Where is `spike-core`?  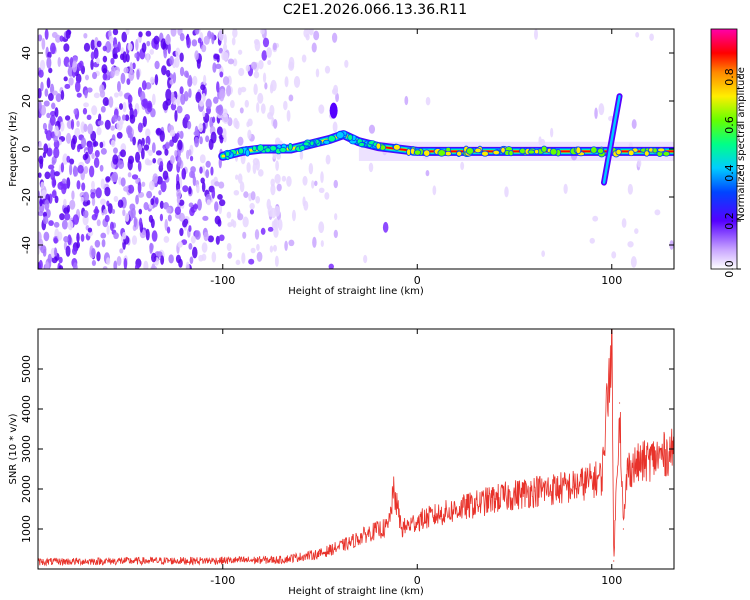 spike-core is located at coordinates (611, 139).